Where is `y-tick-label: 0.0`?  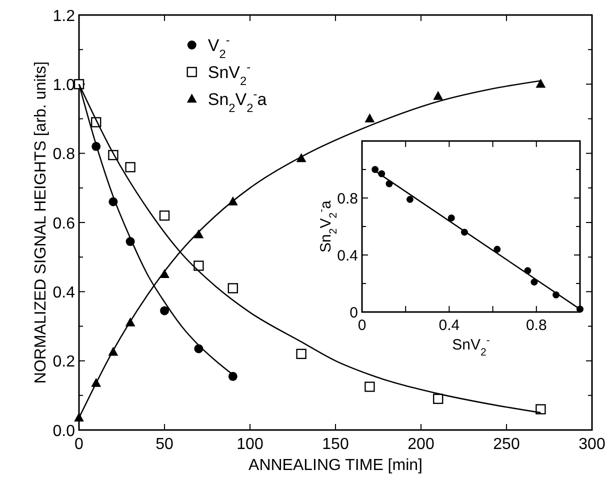 y-tick-label: 0.0 is located at coordinates (64, 431).